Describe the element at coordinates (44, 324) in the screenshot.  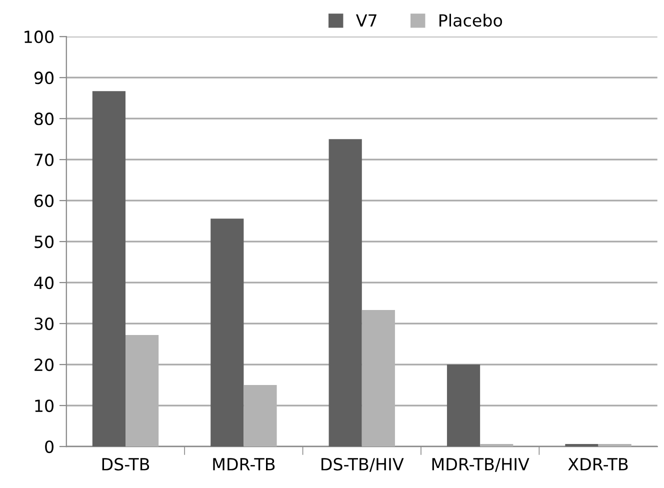
I see `y-tick-label: 30` at that location.